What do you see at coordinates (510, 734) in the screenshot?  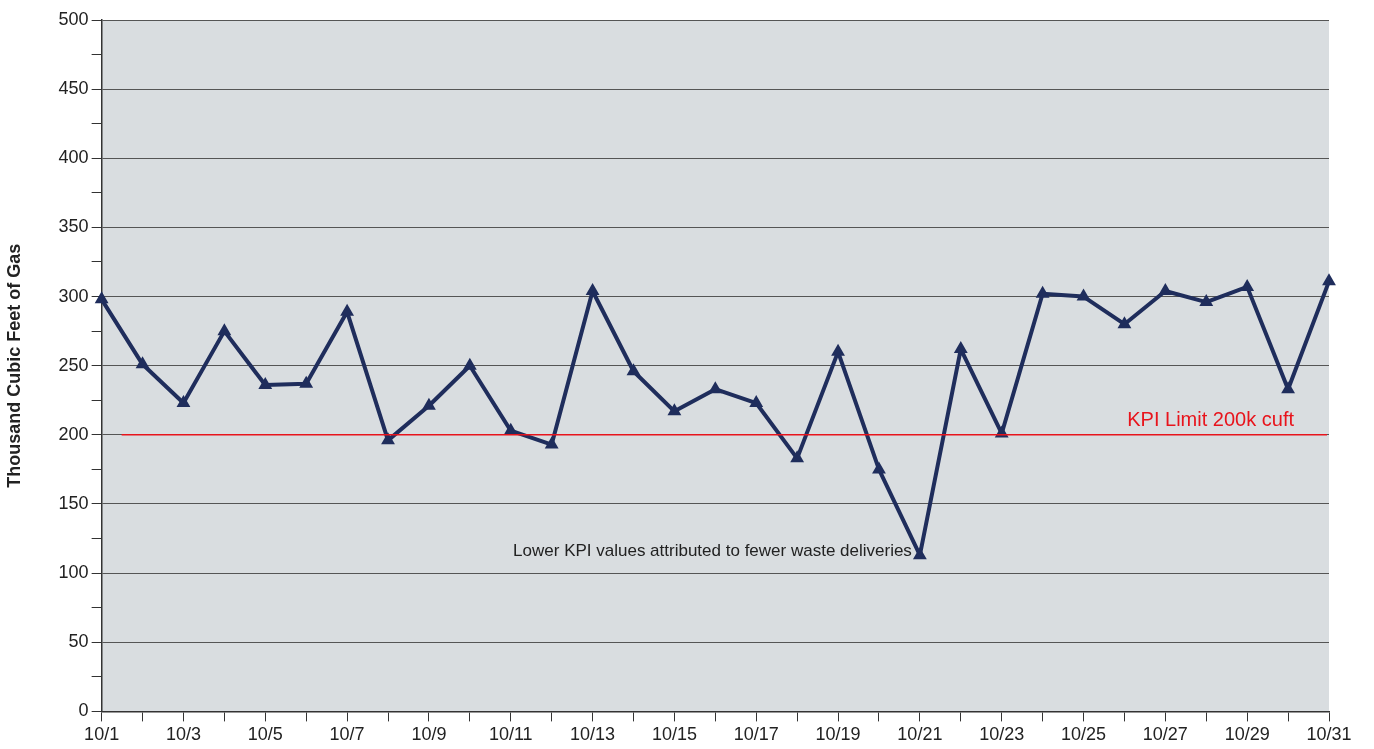 I see `x-tick-label: 10/11` at bounding box center [510, 734].